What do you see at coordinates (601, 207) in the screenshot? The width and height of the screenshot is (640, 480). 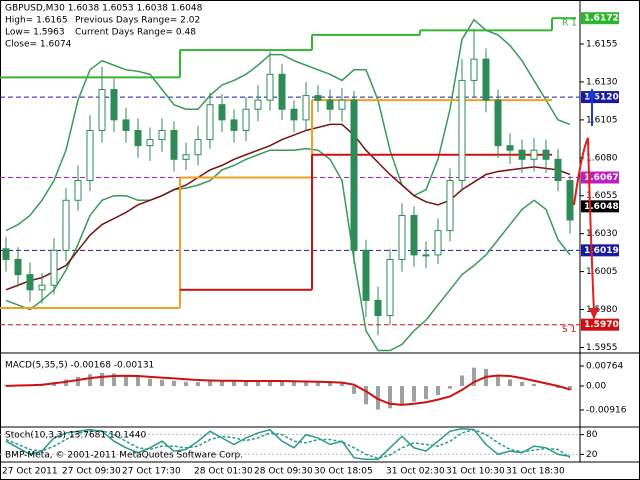 I see `price-label: 1.6048` at bounding box center [601, 207].